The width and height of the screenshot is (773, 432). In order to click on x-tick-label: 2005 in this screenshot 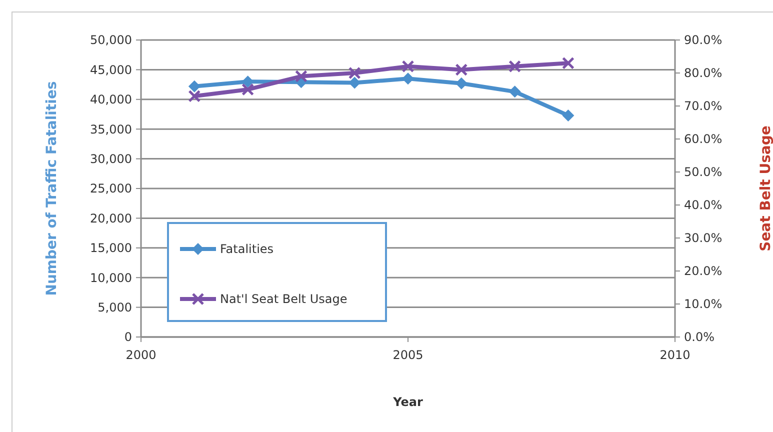, I will do `click(408, 355)`.